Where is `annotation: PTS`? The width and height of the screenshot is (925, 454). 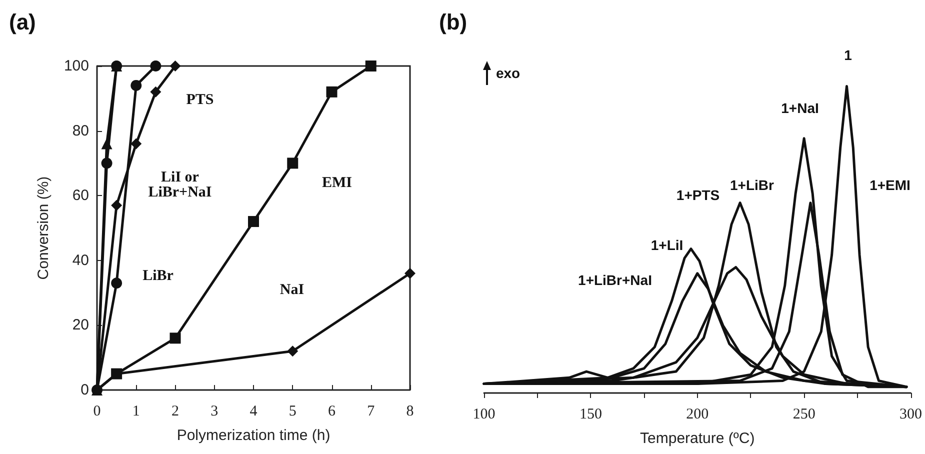
annotation: PTS is located at coordinates (200, 100).